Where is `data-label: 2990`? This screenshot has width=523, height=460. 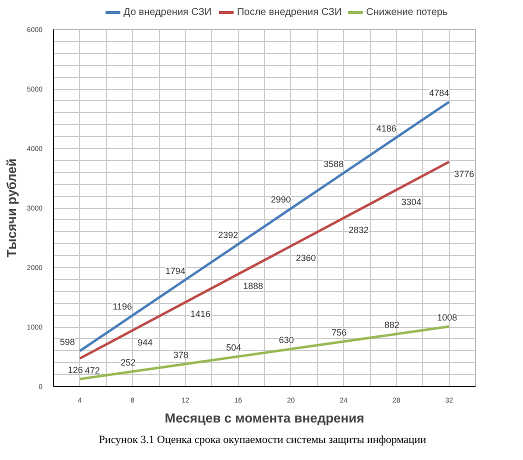
data-label: 2990 is located at coordinates (280, 199).